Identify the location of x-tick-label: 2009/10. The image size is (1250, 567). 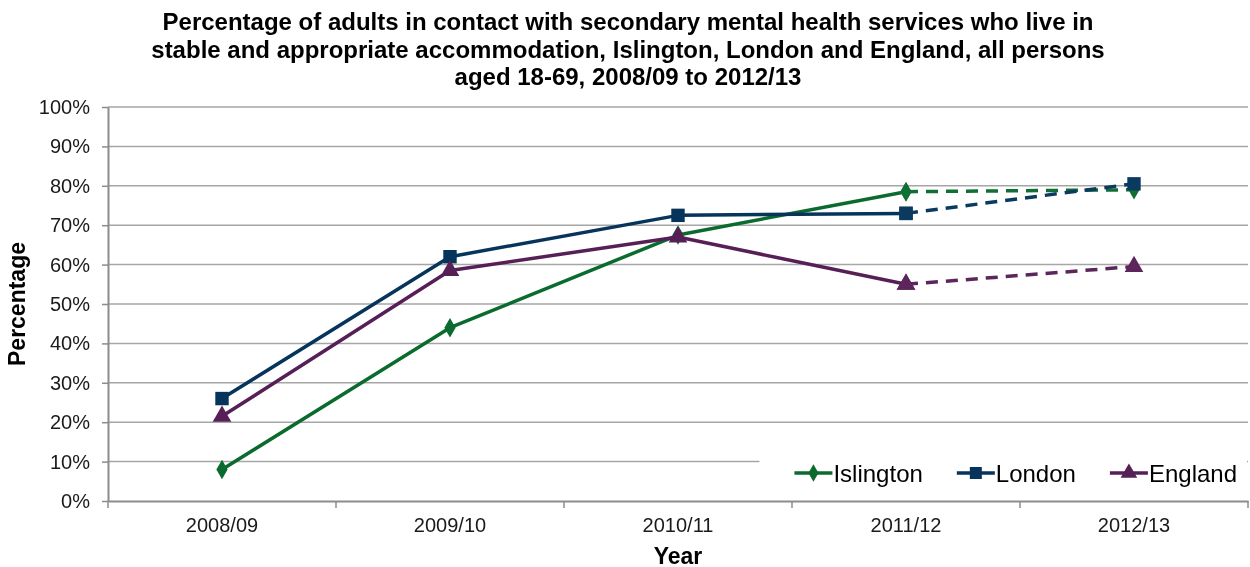
(450, 525).